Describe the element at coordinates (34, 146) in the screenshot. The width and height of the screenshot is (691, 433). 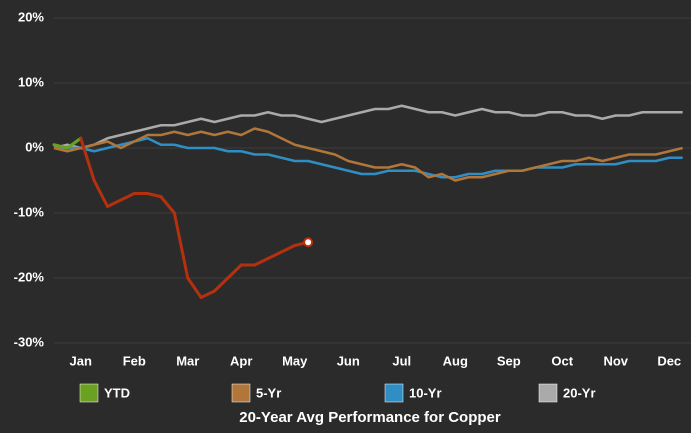
I see `y-tick-label: 0%` at that location.